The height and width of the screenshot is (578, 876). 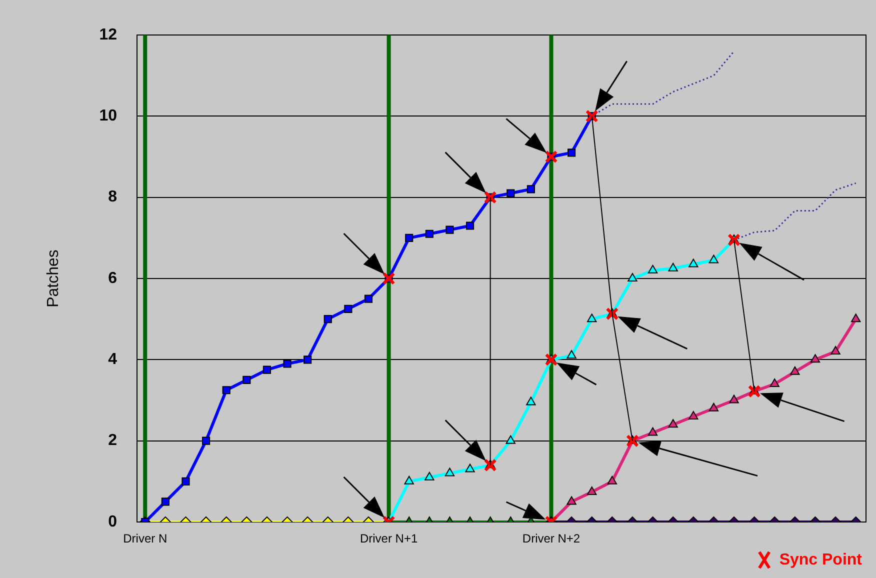 I want to click on y-tick-label: 6, so click(x=113, y=278).